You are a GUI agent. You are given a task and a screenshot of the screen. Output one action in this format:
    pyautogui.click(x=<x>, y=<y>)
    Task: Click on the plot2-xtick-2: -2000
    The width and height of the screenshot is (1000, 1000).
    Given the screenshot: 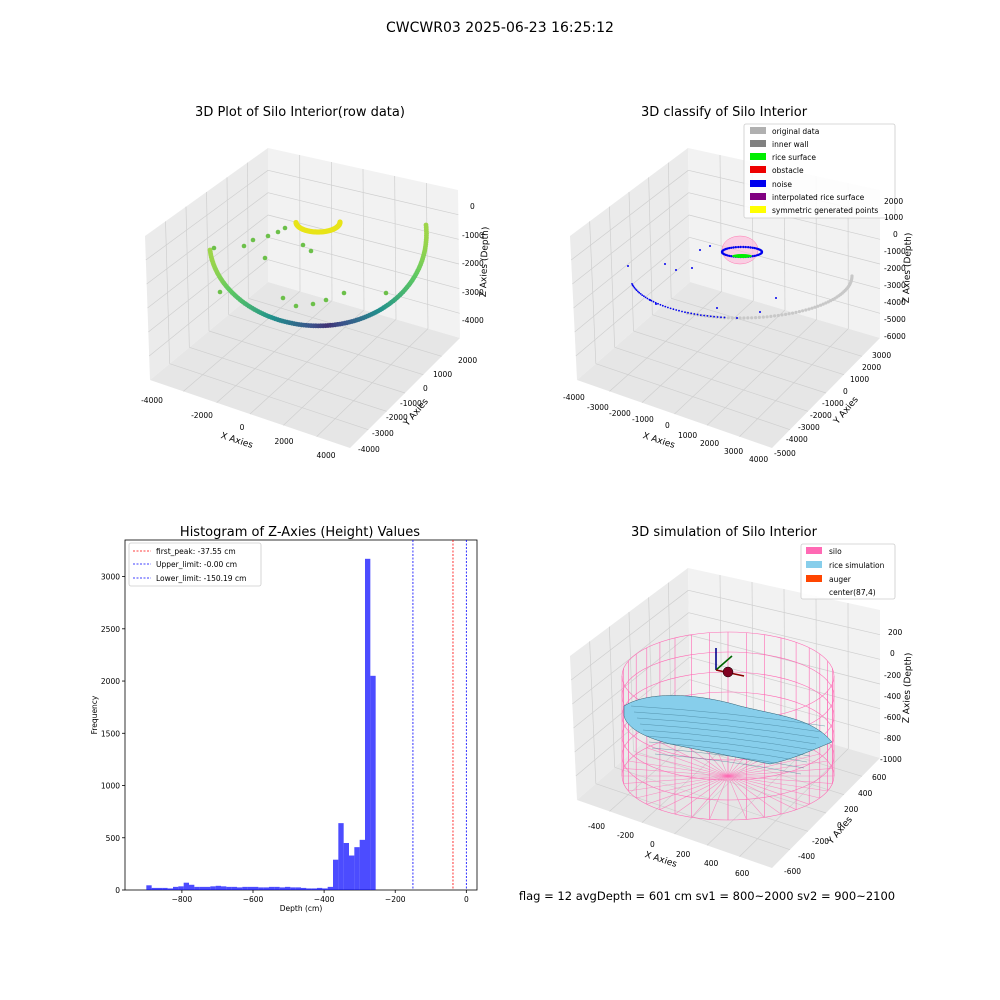 What is the action you would take?
    pyautogui.click(x=620, y=413)
    